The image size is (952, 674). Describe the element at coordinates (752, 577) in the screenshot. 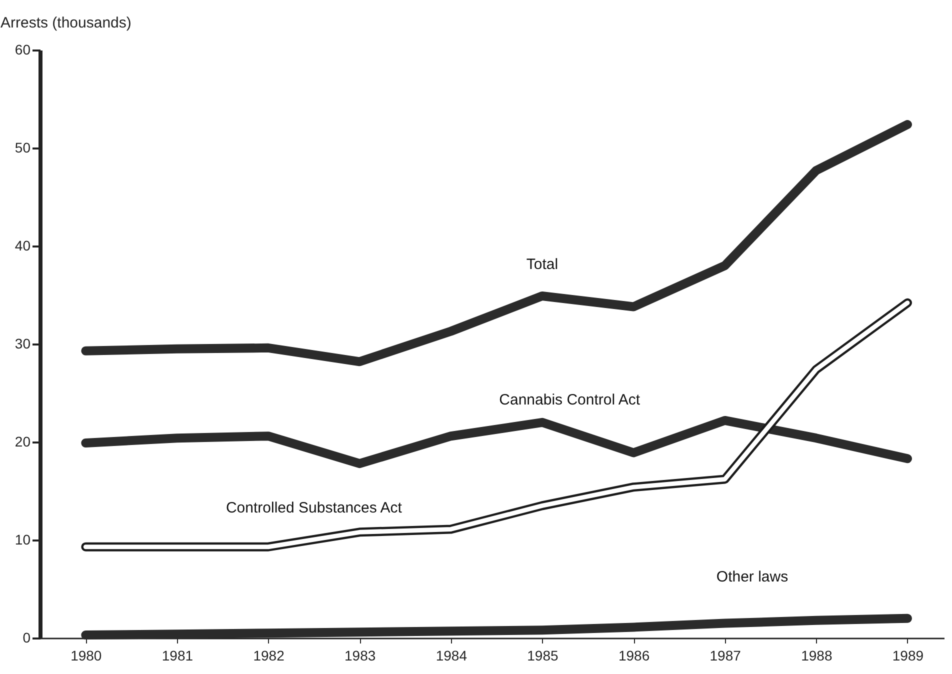

I see `text: Other laws` at that location.